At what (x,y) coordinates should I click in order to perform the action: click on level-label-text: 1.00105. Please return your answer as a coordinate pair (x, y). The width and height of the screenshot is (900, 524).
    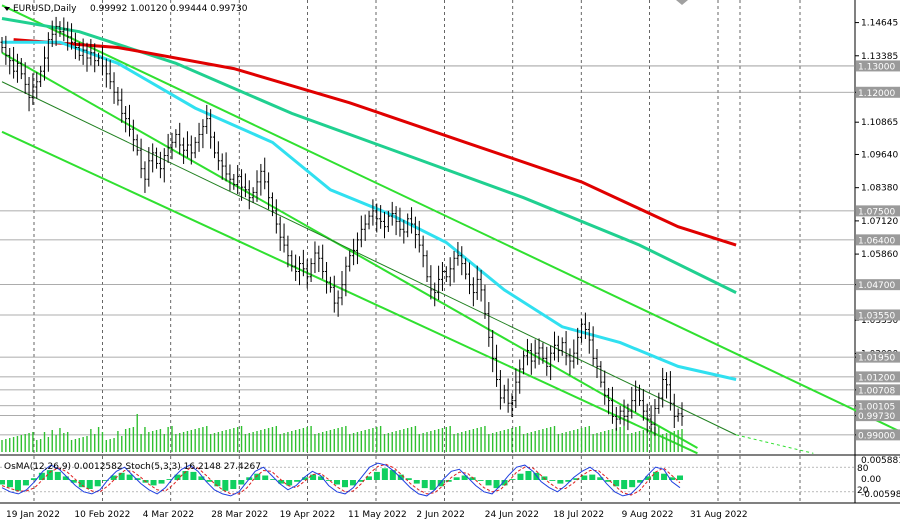
    Looking at the image, I should click on (876, 407).